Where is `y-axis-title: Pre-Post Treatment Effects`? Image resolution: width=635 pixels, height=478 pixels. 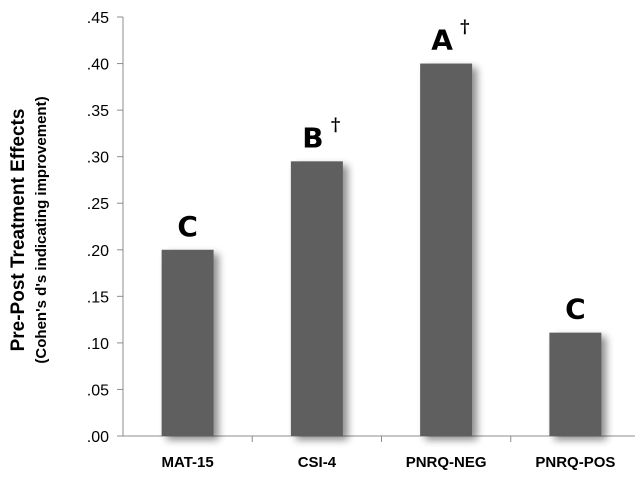
y-axis-title: Pre-Post Treatment Effects is located at coordinates (18, 230).